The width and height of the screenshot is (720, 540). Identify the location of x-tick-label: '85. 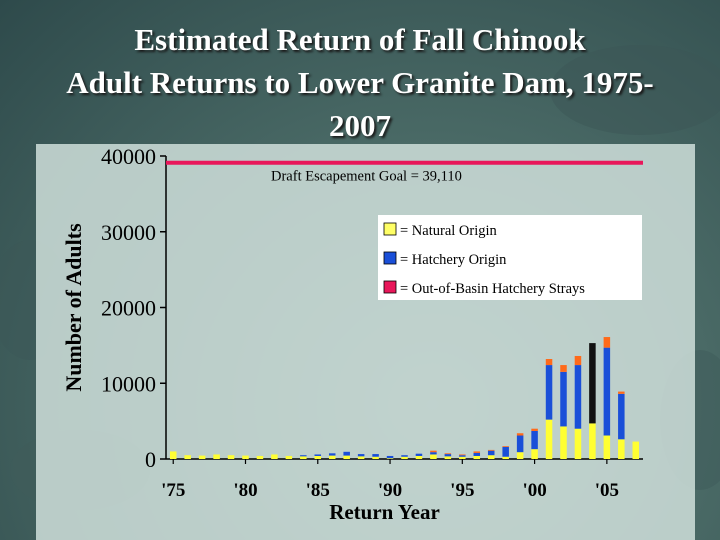
(318, 490).